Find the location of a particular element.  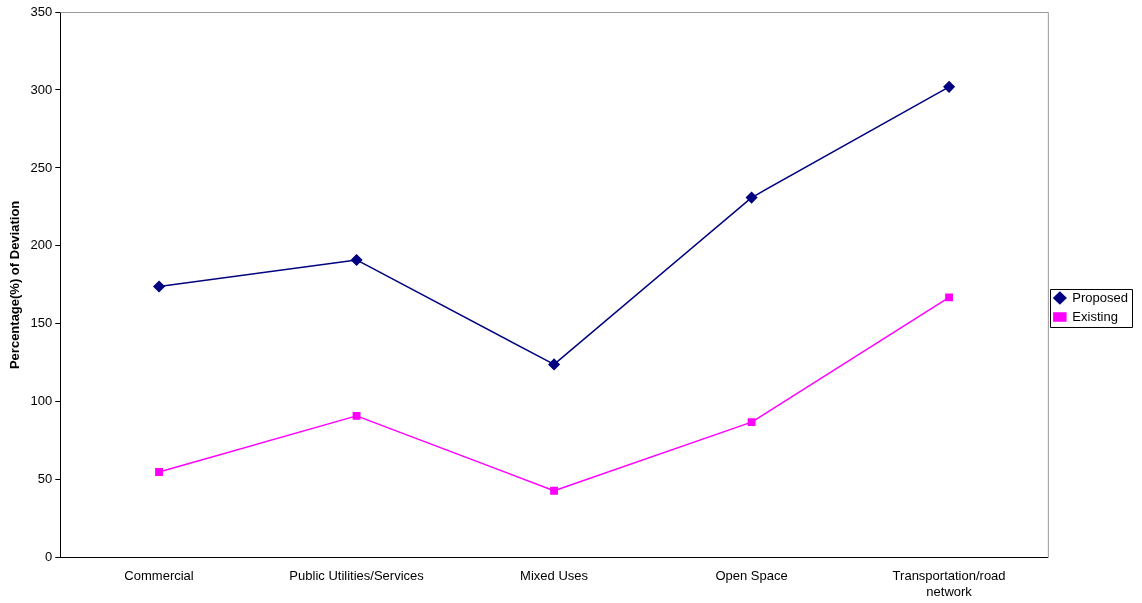

legend-label: Proposed is located at coordinates (1100, 297).